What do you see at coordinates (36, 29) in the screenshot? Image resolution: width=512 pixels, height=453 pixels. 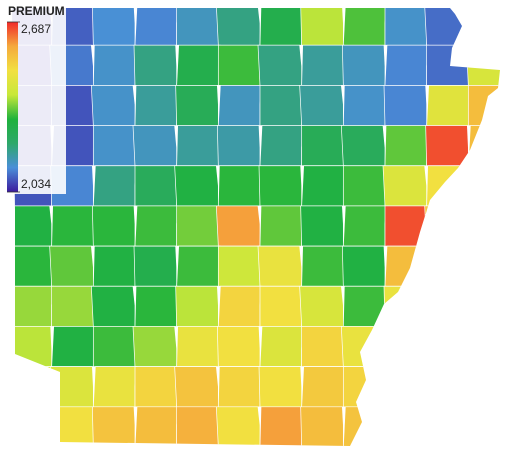 I see `legend-label: 2,687` at bounding box center [36, 29].